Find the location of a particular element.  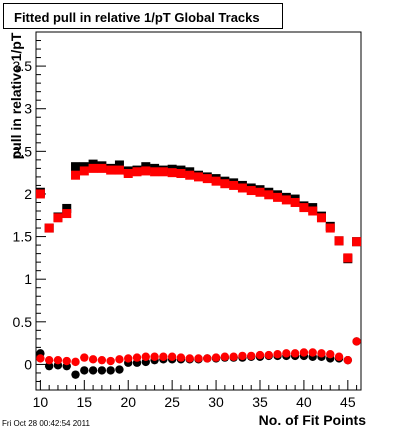

y-tick-label: 3 is located at coordinates (28, 109).